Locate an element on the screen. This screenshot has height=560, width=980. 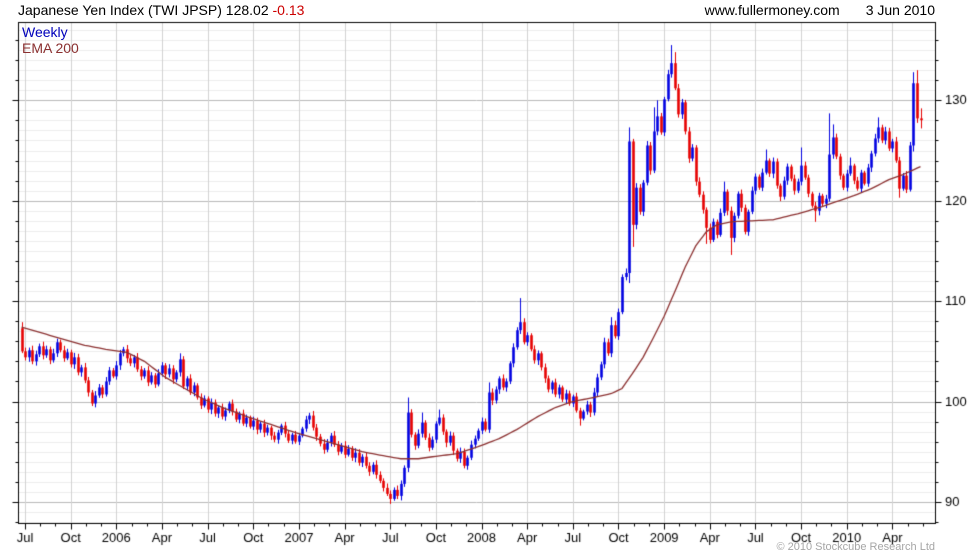
header-right: www.fullermoney.com 3 Jun 2010 is located at coordinates (820, 10).